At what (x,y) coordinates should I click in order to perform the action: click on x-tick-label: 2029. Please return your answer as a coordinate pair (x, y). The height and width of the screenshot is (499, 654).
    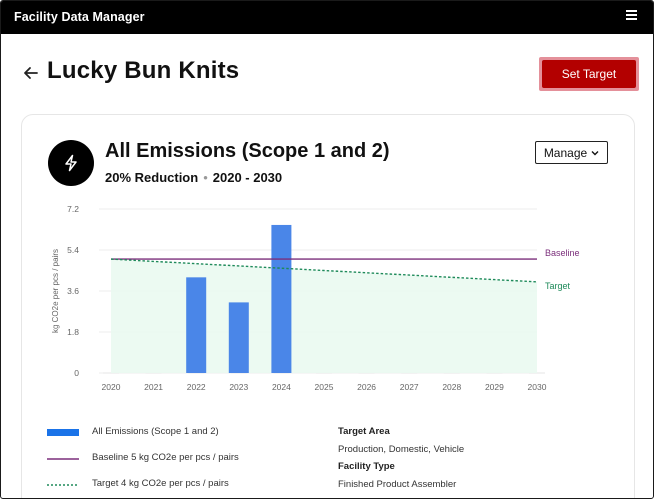
    Looking at the image, I should click on (494, 387).